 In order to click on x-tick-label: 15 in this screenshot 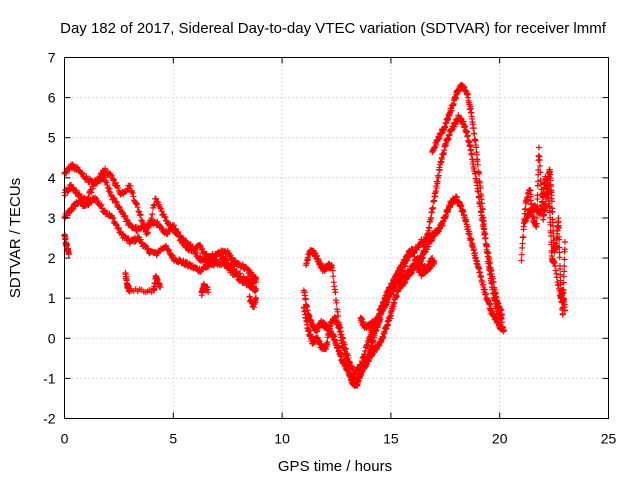, I will do `click(391, 439)`.